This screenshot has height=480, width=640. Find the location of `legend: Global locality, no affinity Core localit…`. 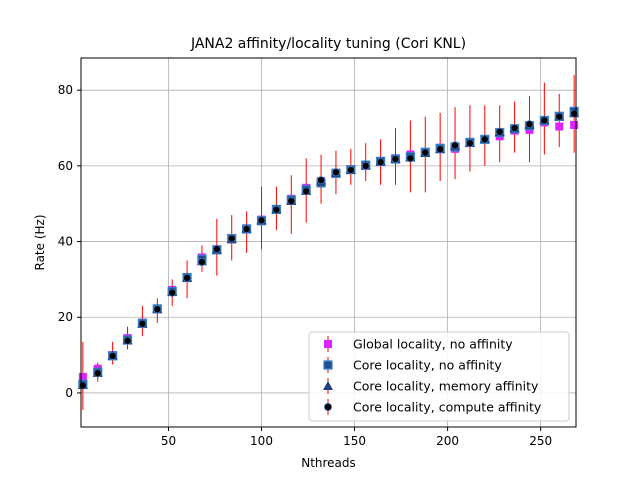

legend: Global locality, no affinity Core localit… is located at coordinates (439, 376).